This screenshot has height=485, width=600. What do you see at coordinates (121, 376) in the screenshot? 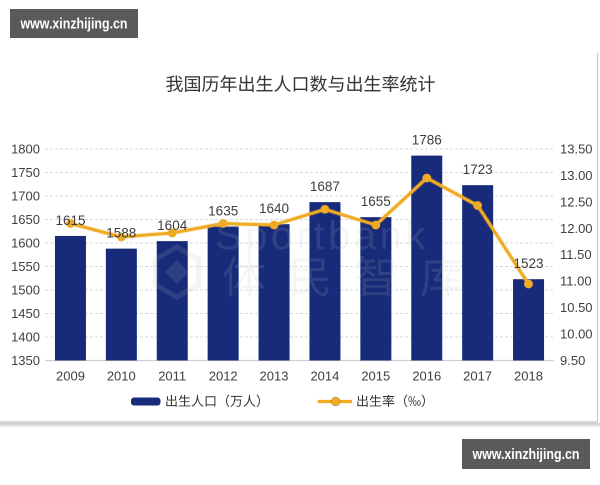
I see `svg-text: 2010` at bounding box center [121, 376].